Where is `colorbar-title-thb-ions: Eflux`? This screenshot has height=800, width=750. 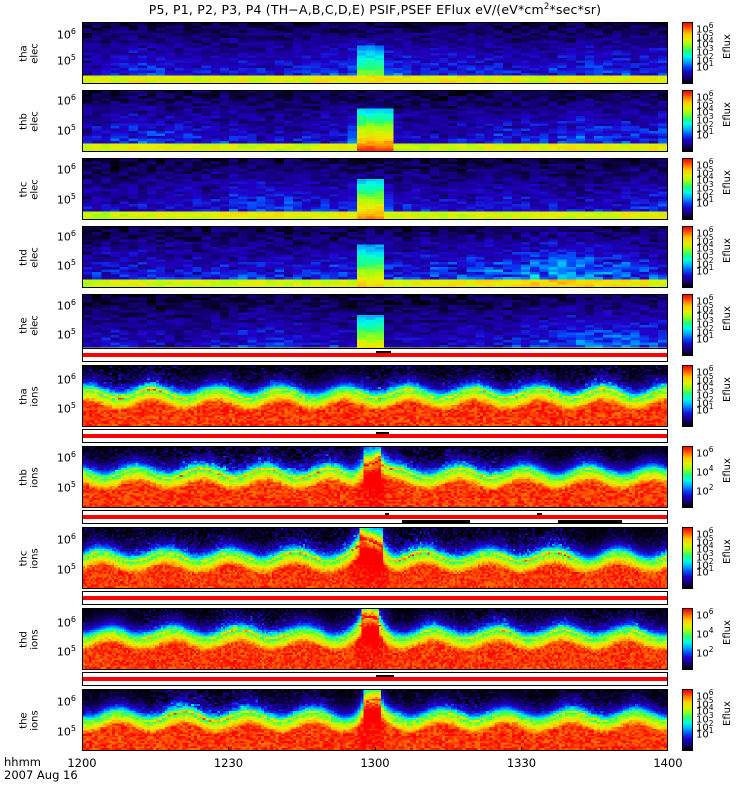 colorbar-title-thb-ions: Eflux is located at coordinates (727, 470).